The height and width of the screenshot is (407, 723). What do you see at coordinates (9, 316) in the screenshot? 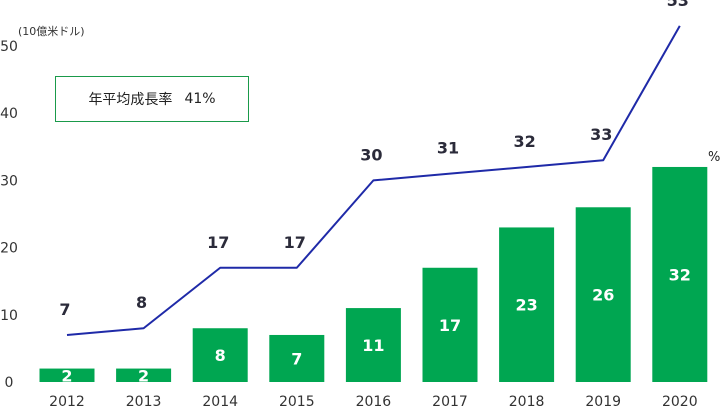
I see `y-tick-label-10: 10` at bounding box center [9, 316].